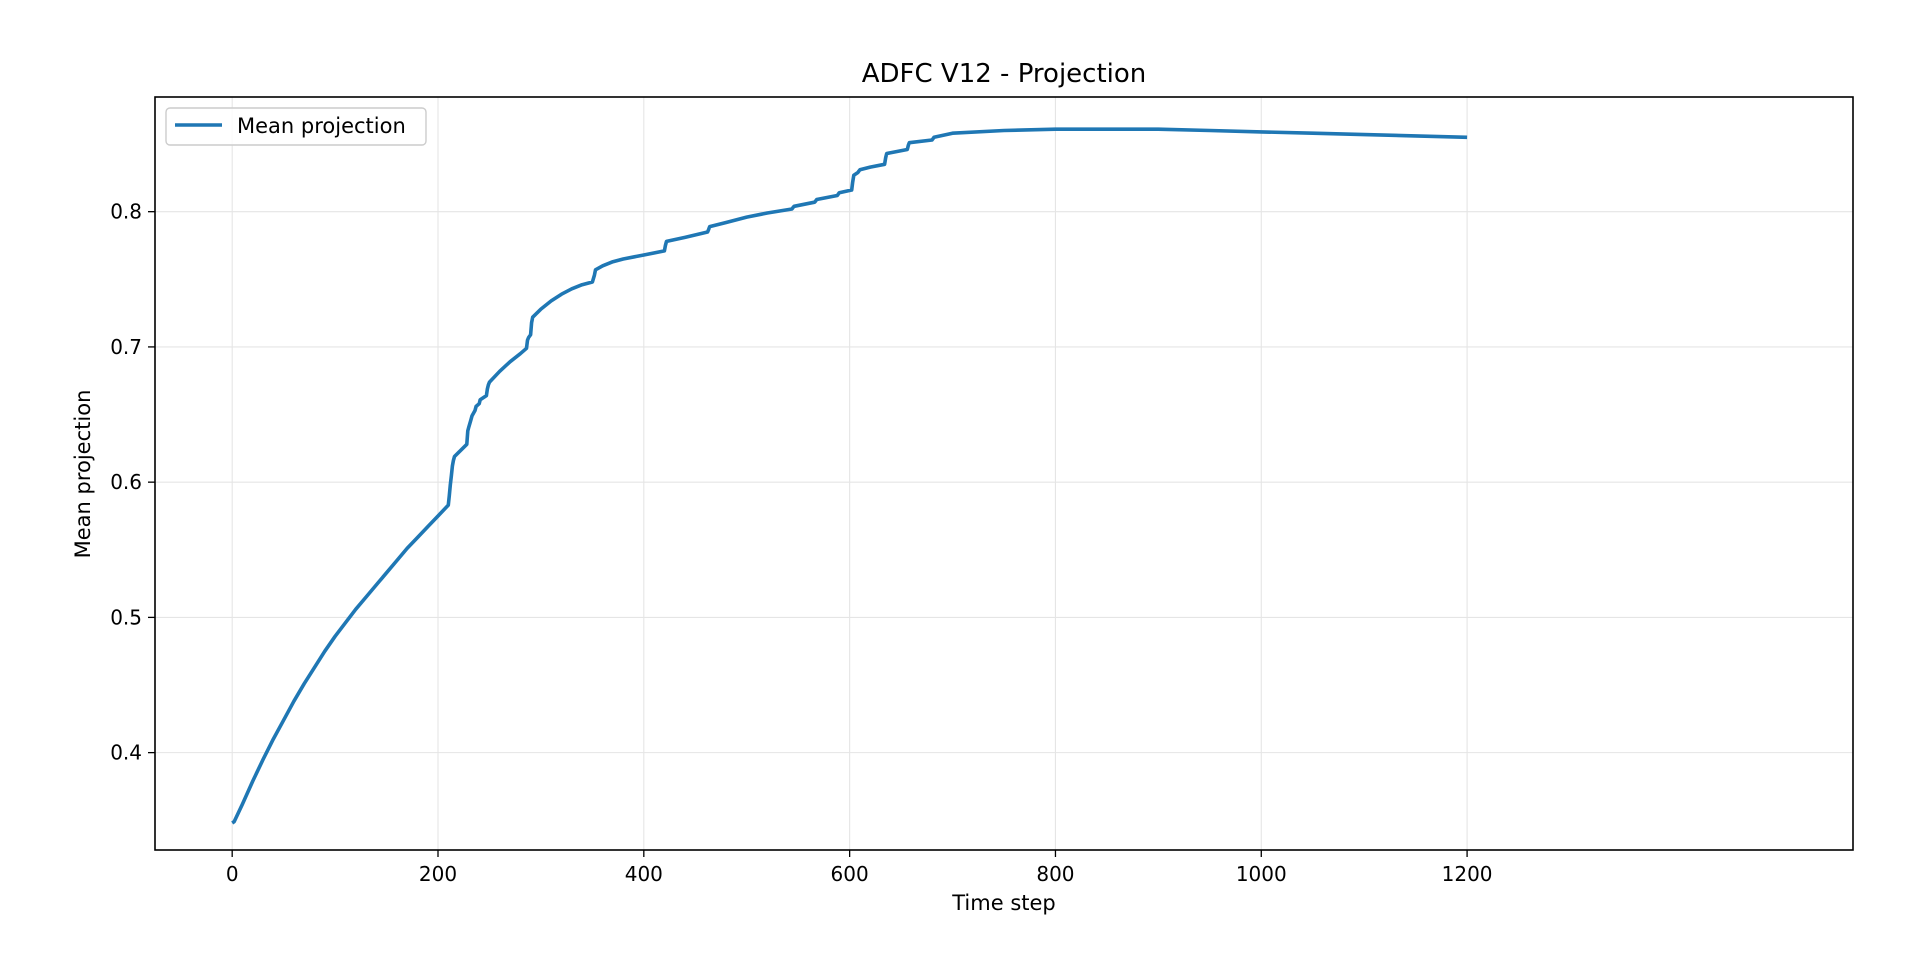  I want to click on x-tick-label: 400, so click(644, 874).